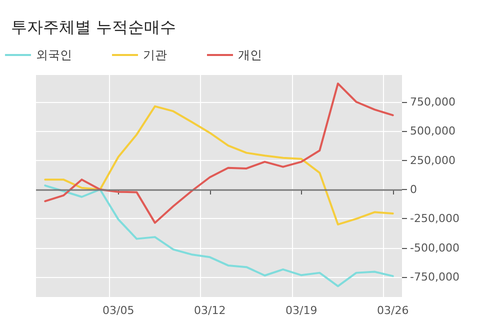 This screenshot has width=500, height=323. I want to click on y-tick-label: -500,000, so click(435, 247).